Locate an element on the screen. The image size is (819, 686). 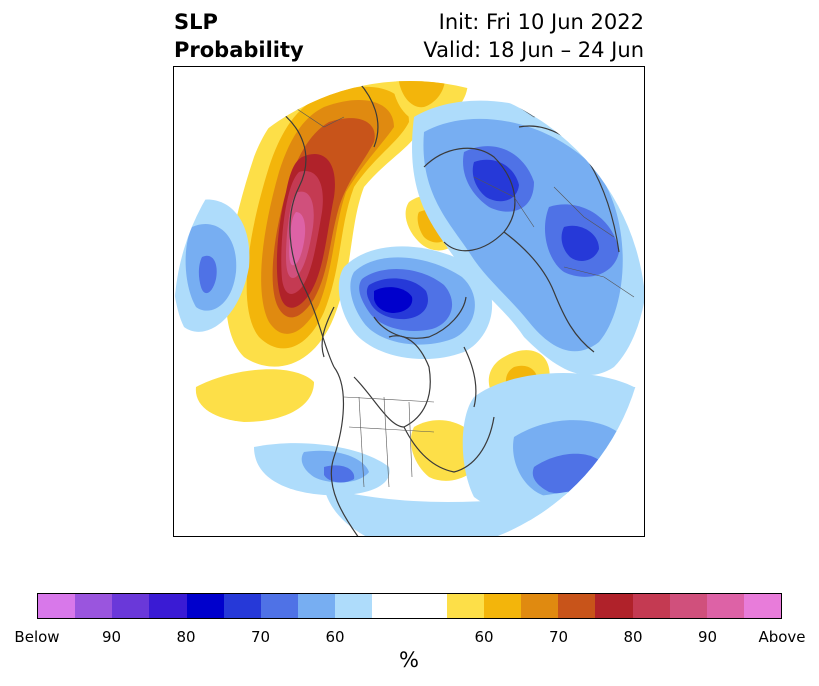
title-variable: SLP is located at coordinates (196, 22).